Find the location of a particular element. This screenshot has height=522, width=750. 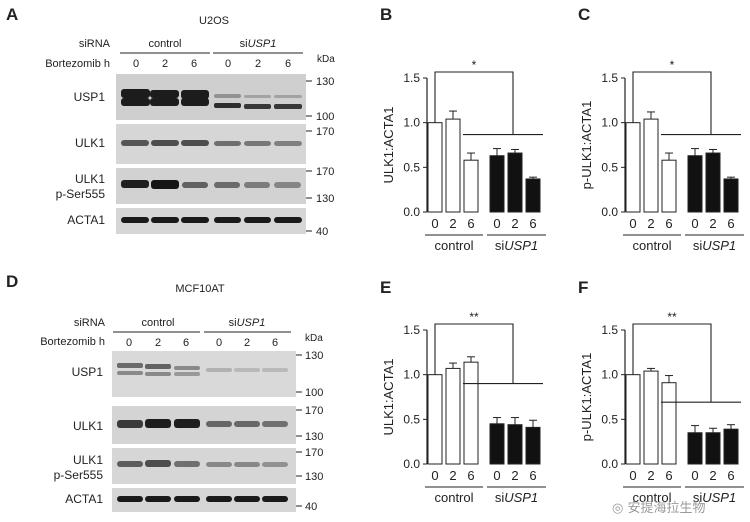

panel-letter-c: C is located at coordinates (584, 14).